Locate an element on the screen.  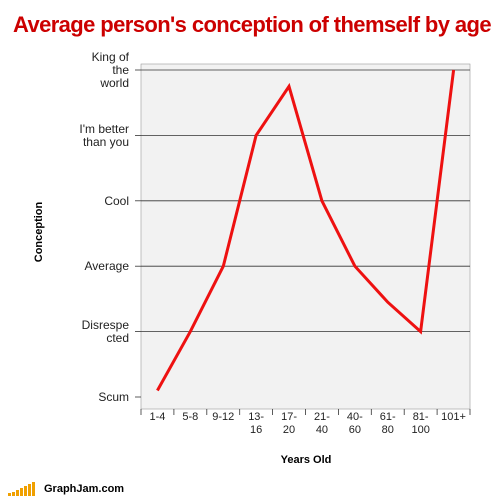
x-tick-label: 61-80 is located at coordinates (388, 423).